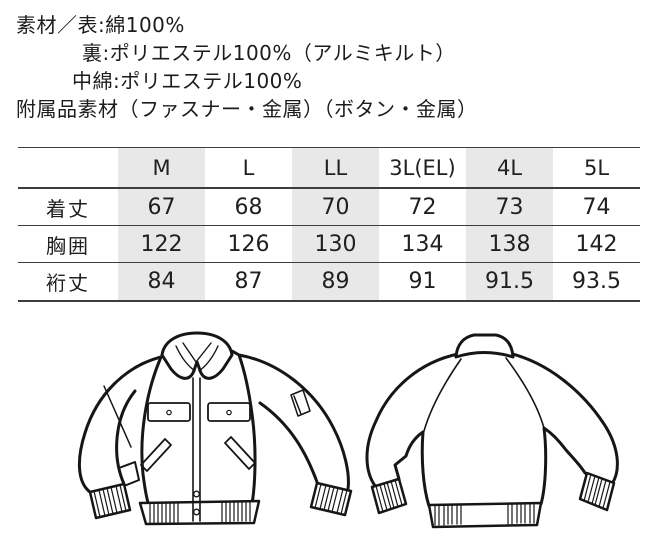 The height and width of the screenshot is (536, 650). I want to click on size-cell: 74, so click(596, 207).